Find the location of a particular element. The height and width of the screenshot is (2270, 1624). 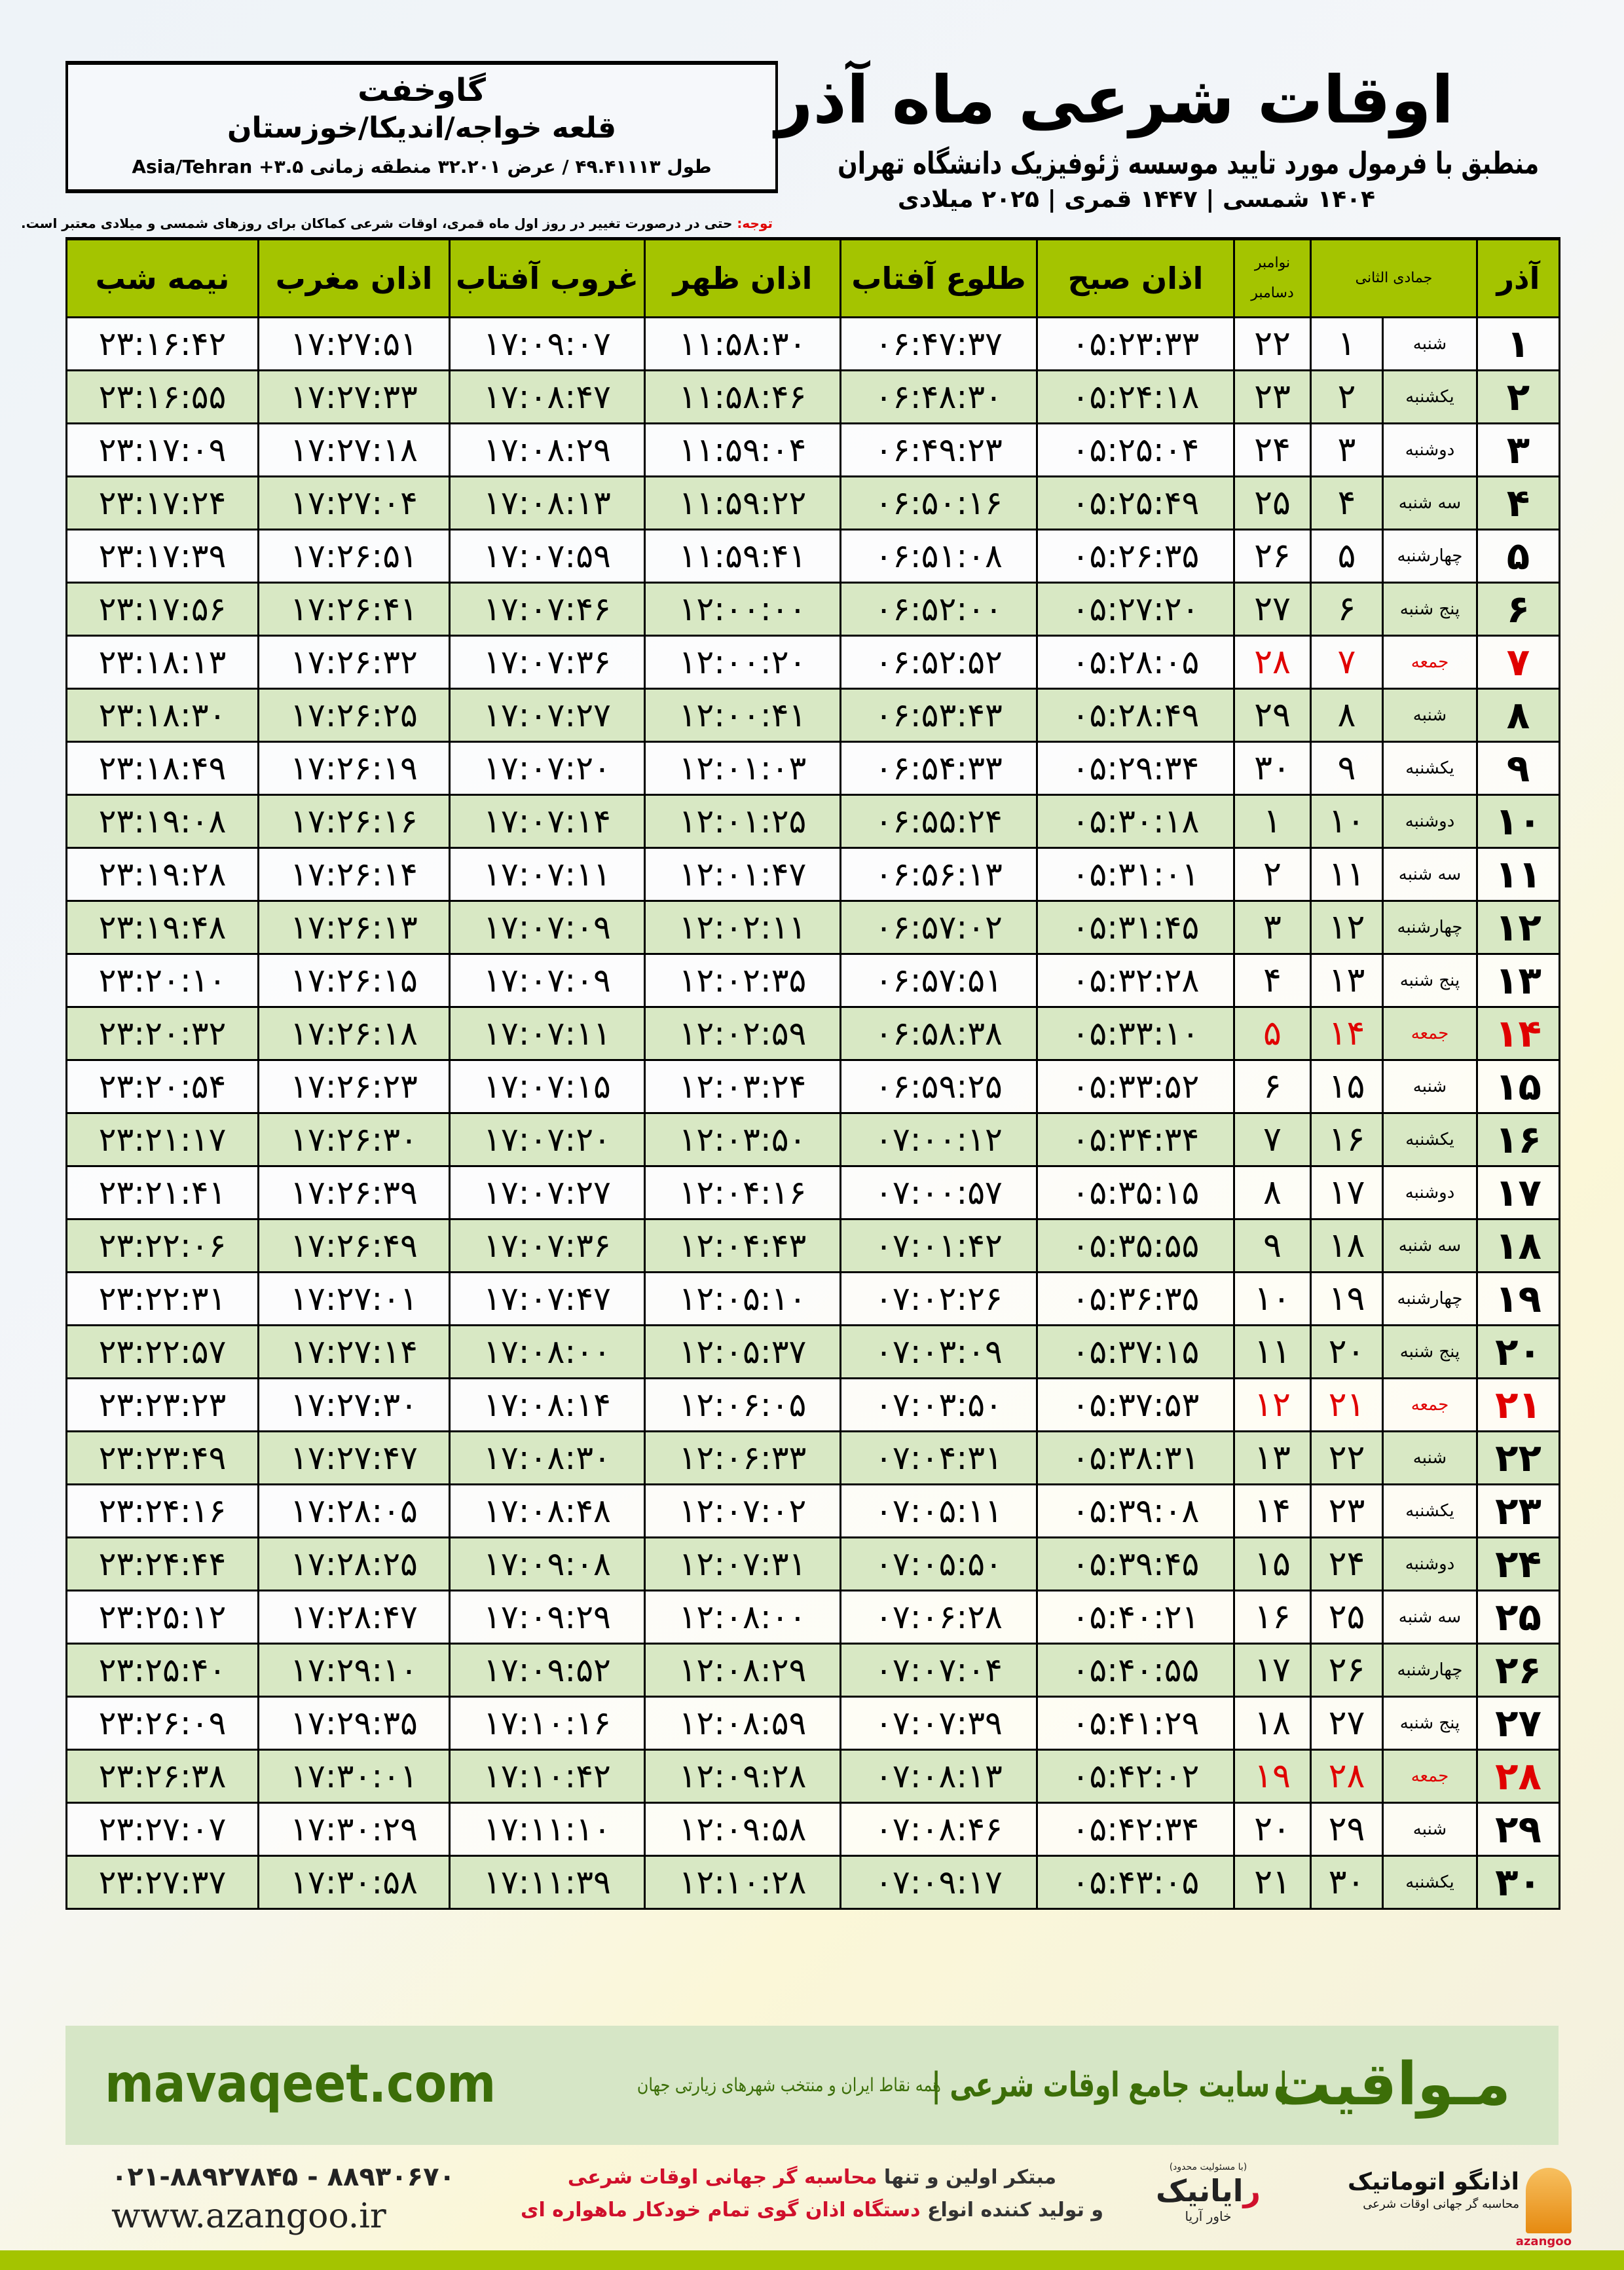

dhuhr-time: ۱۲:۰۷:۳۱ is located at coordinates (742, 1563).